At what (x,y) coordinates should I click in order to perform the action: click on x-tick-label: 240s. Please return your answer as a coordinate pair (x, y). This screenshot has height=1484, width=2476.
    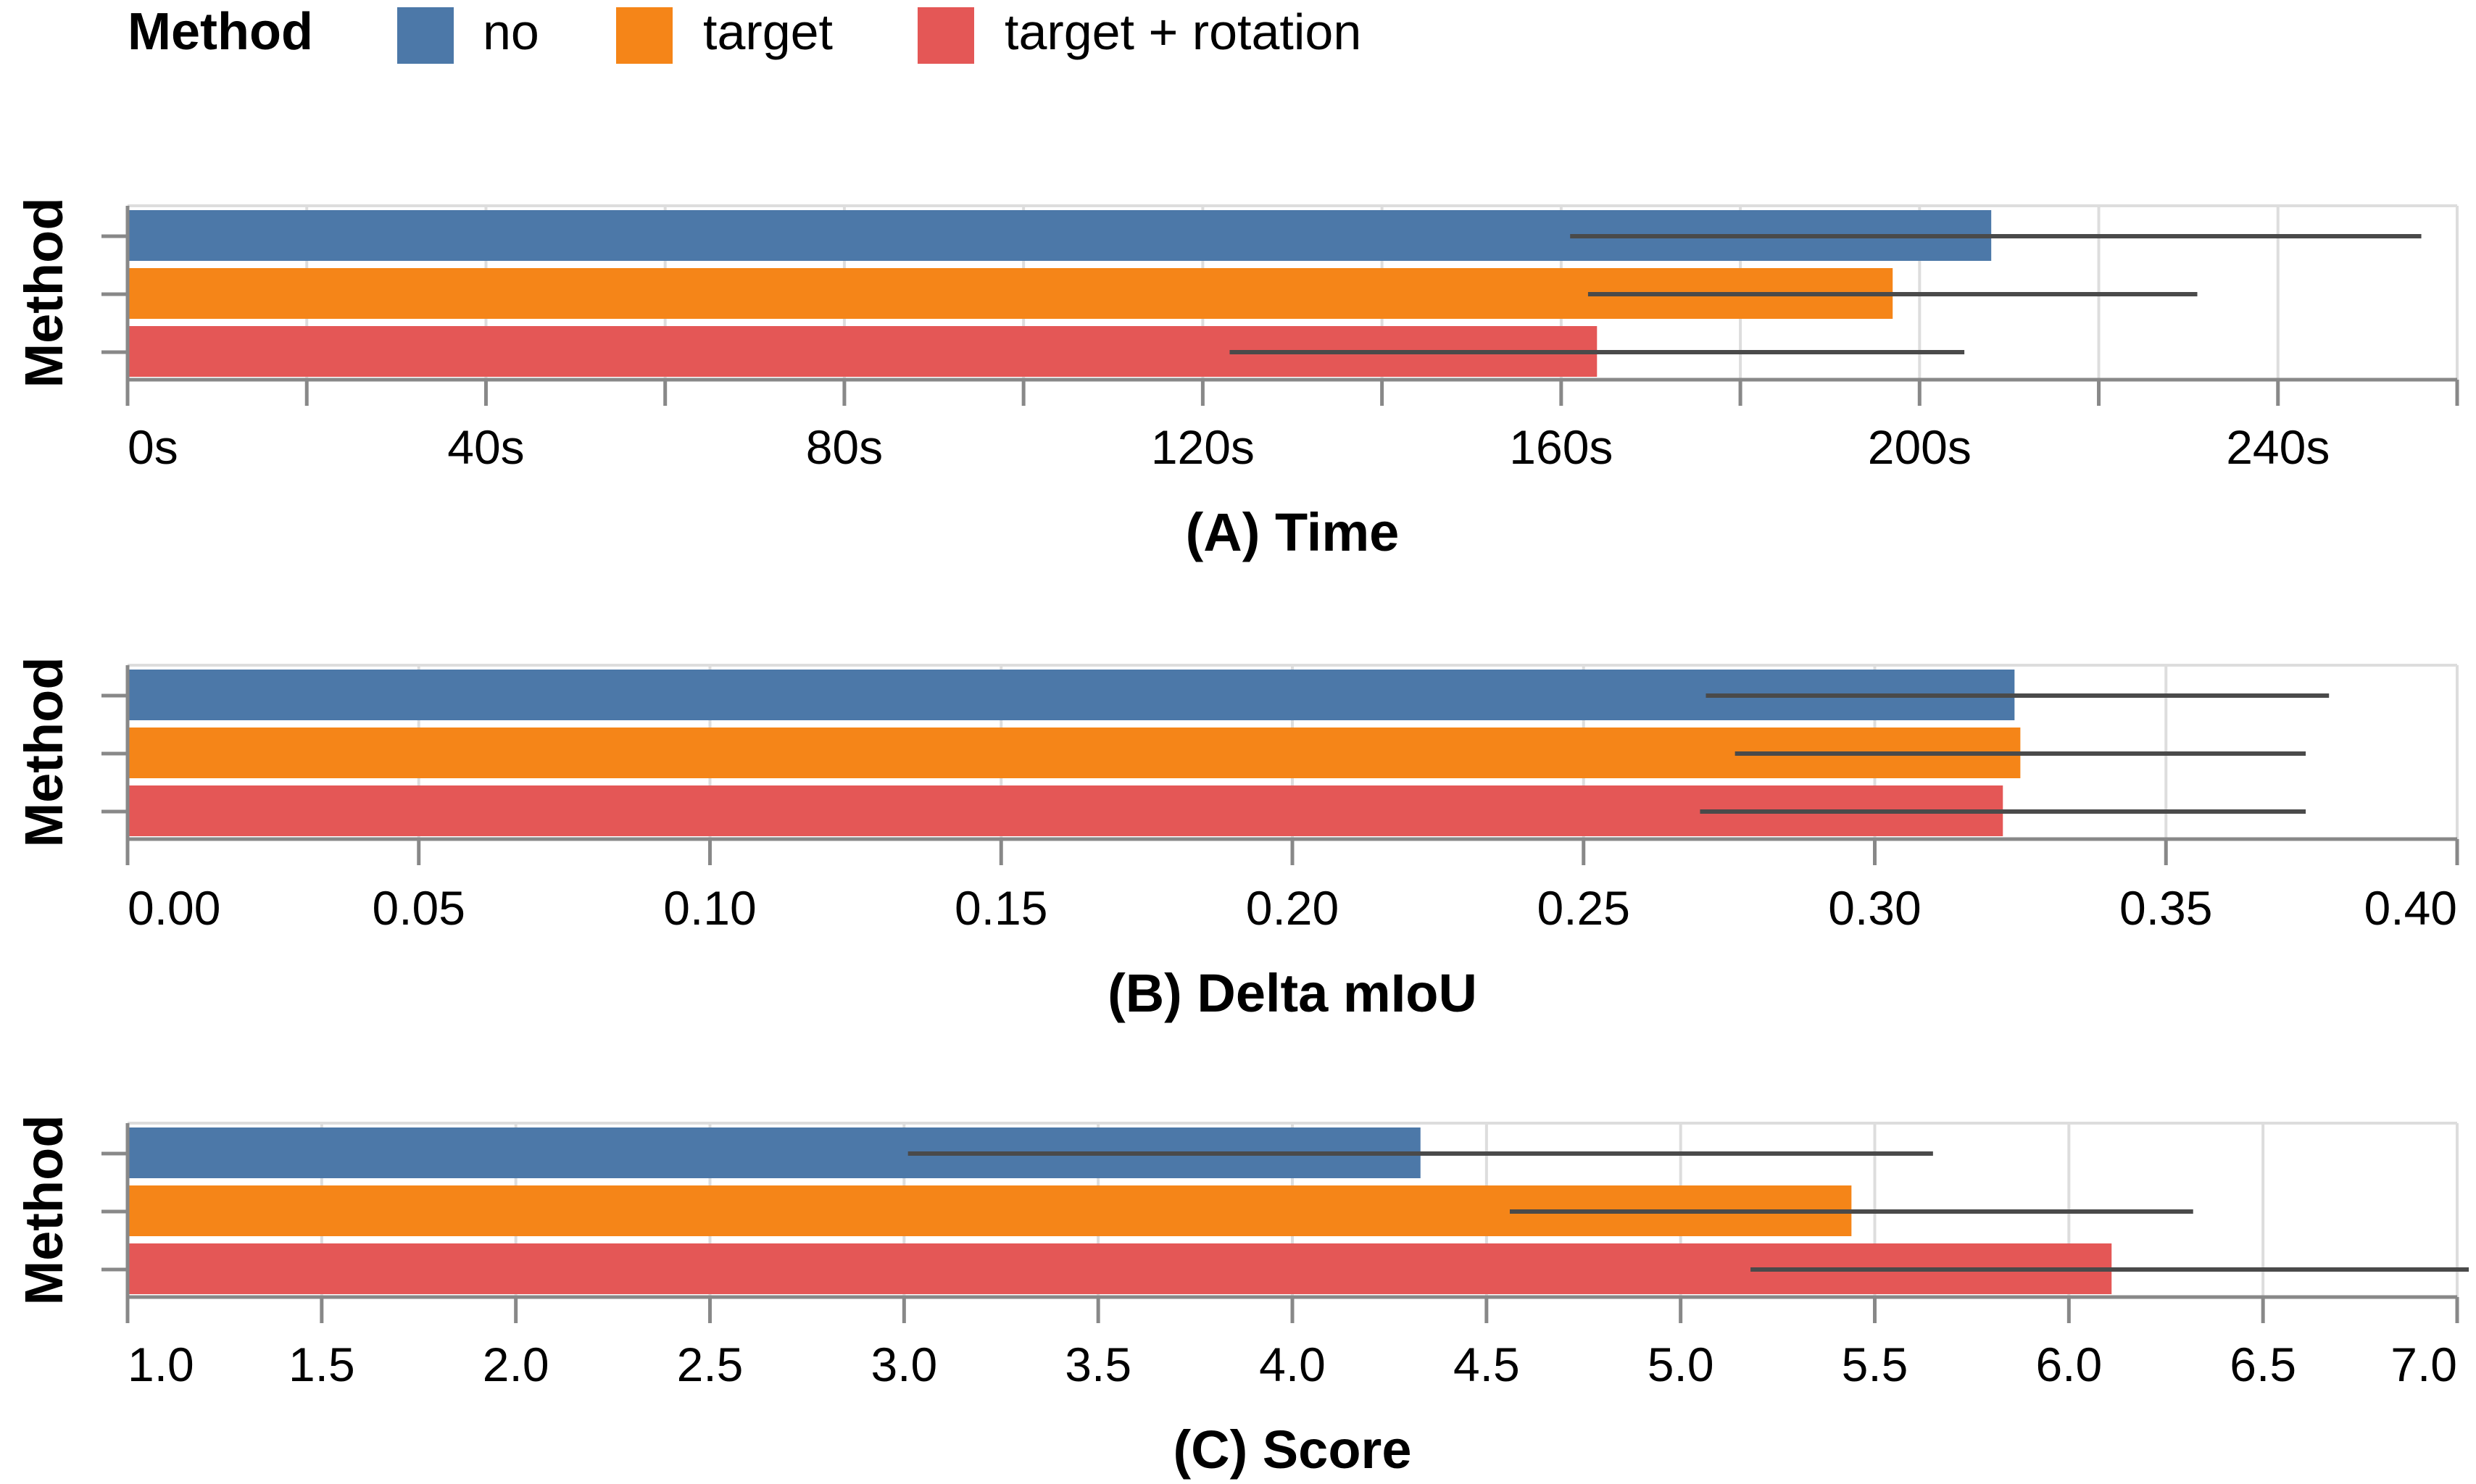
    Looking at the image, I should click on (2278, 447).